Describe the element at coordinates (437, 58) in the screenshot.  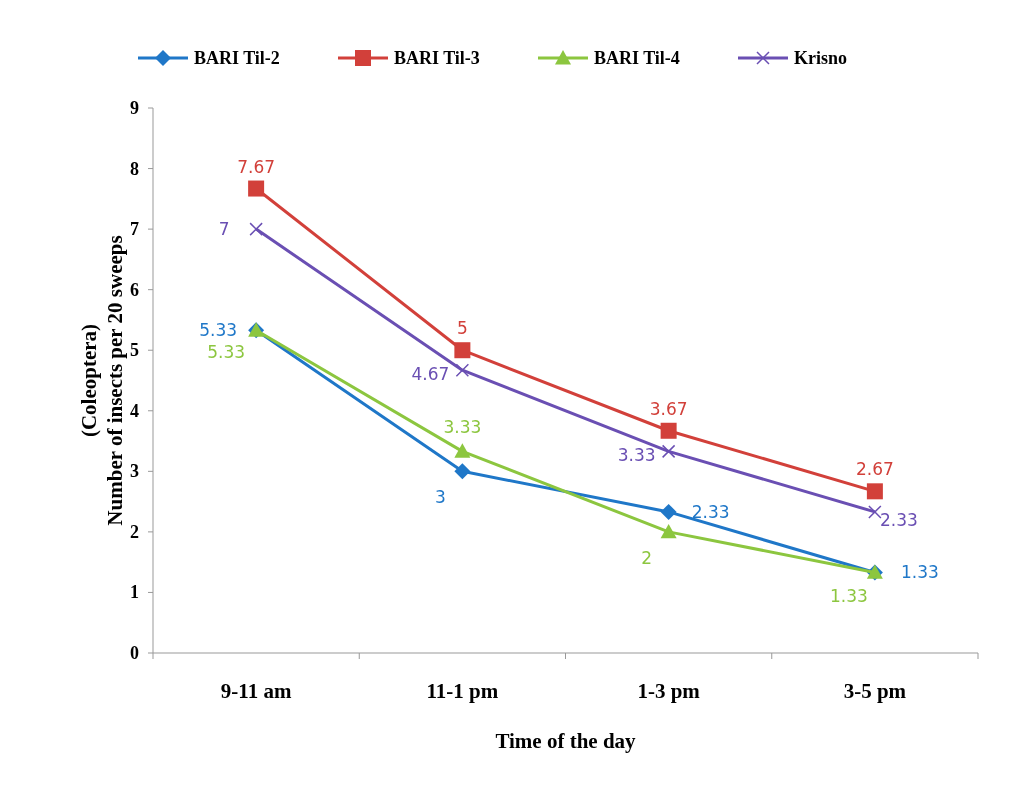
I see `legend-label: BARI Til-3` at that location.